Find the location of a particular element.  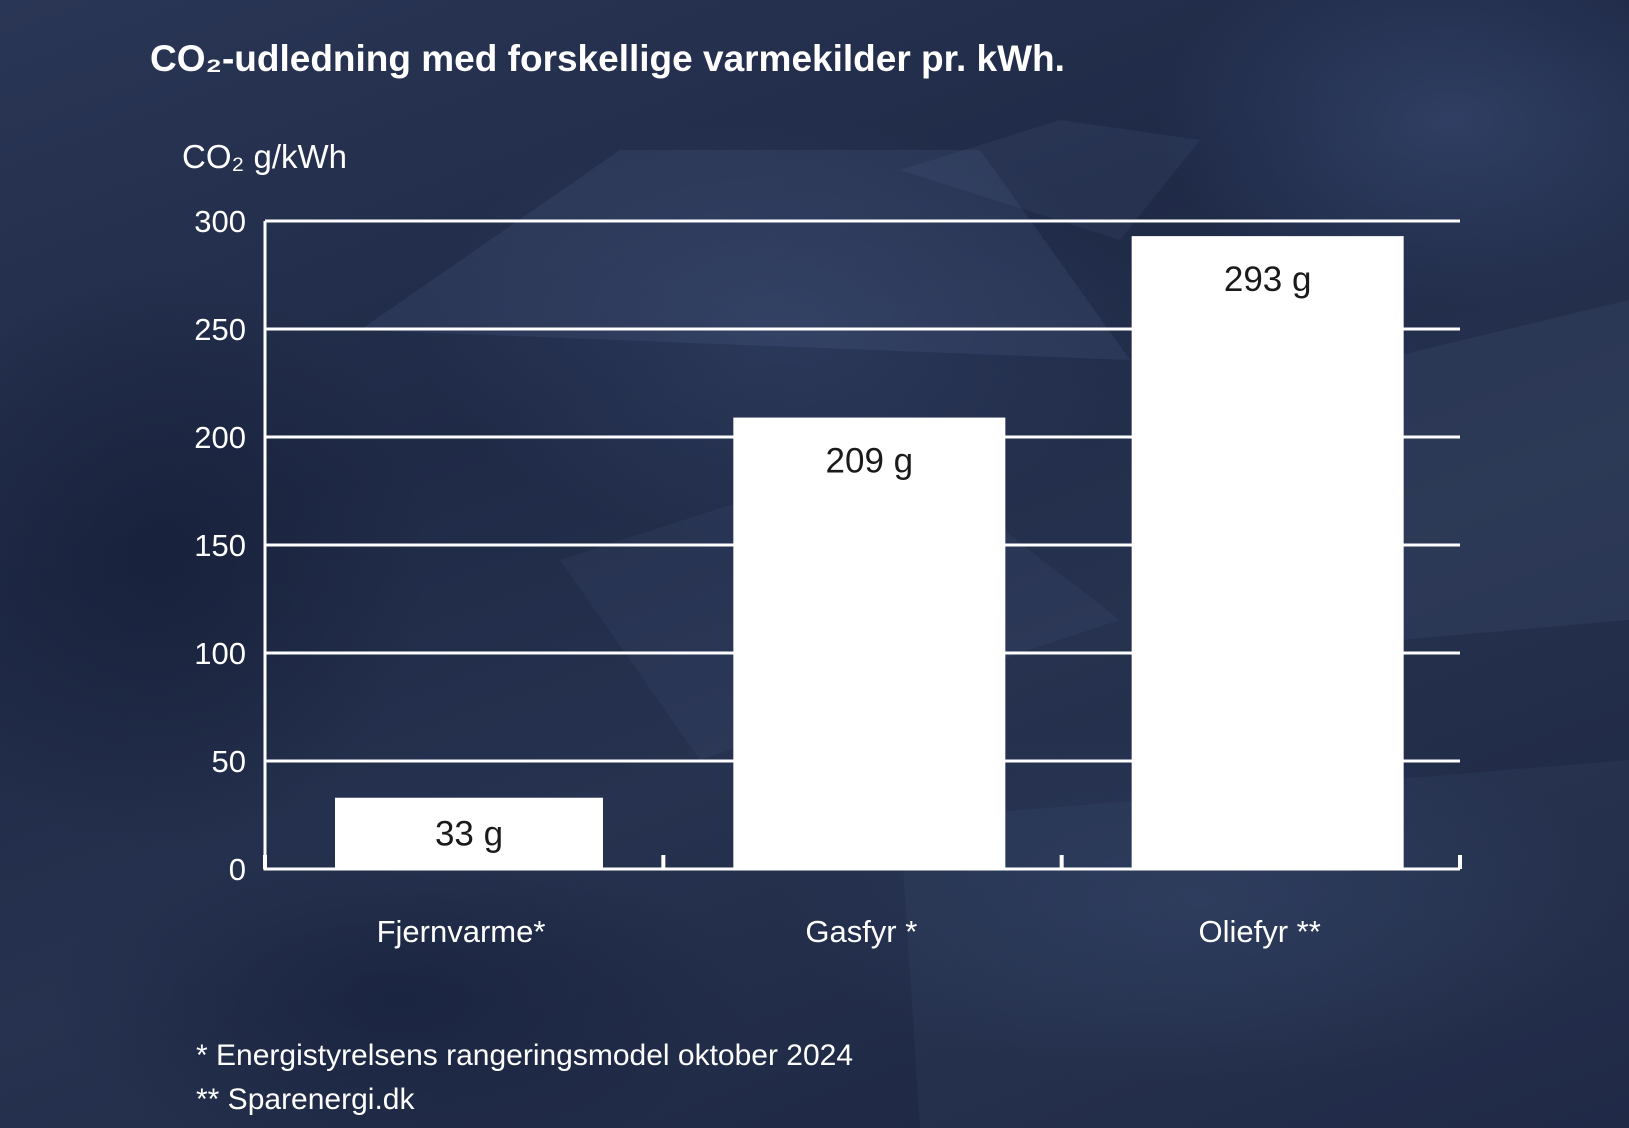

y-tick-label-50: 50 is located at coordinates (229, 761).